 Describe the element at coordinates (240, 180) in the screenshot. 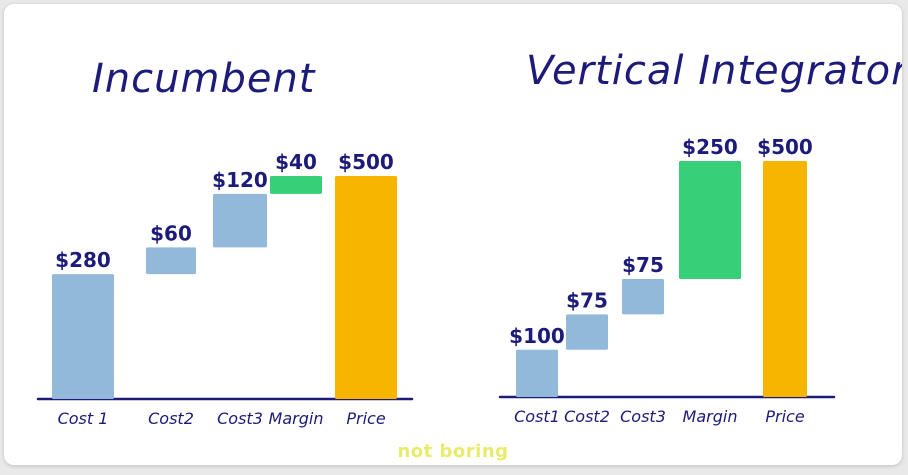

I see `bar-value-label: $120` at that location.